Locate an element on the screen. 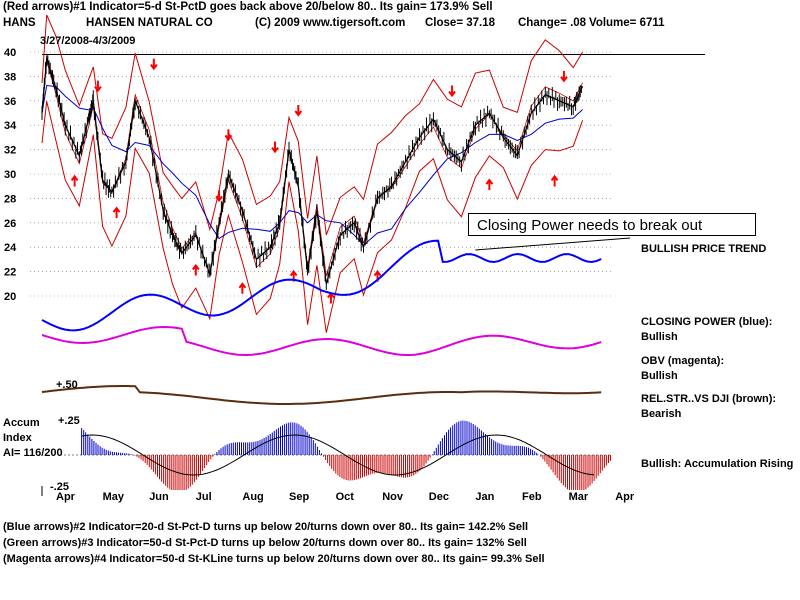 This screenshot has width=800, height=600. closing-power-value: Bullish is located at coordinates (659, 337).